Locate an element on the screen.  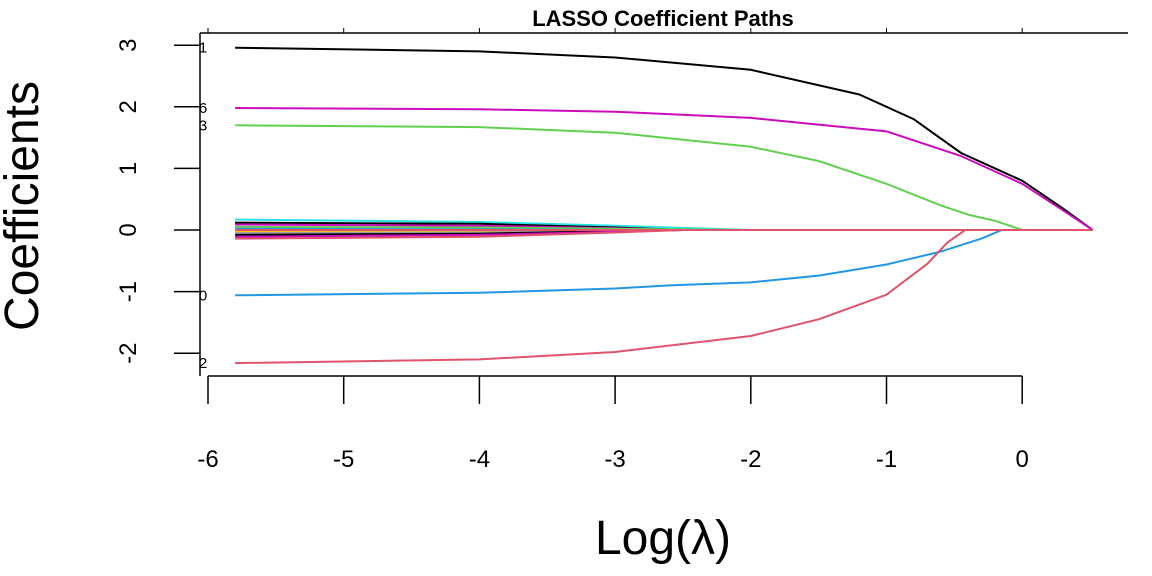
x-tick-label: -2 is located at coordinates (750, 459).